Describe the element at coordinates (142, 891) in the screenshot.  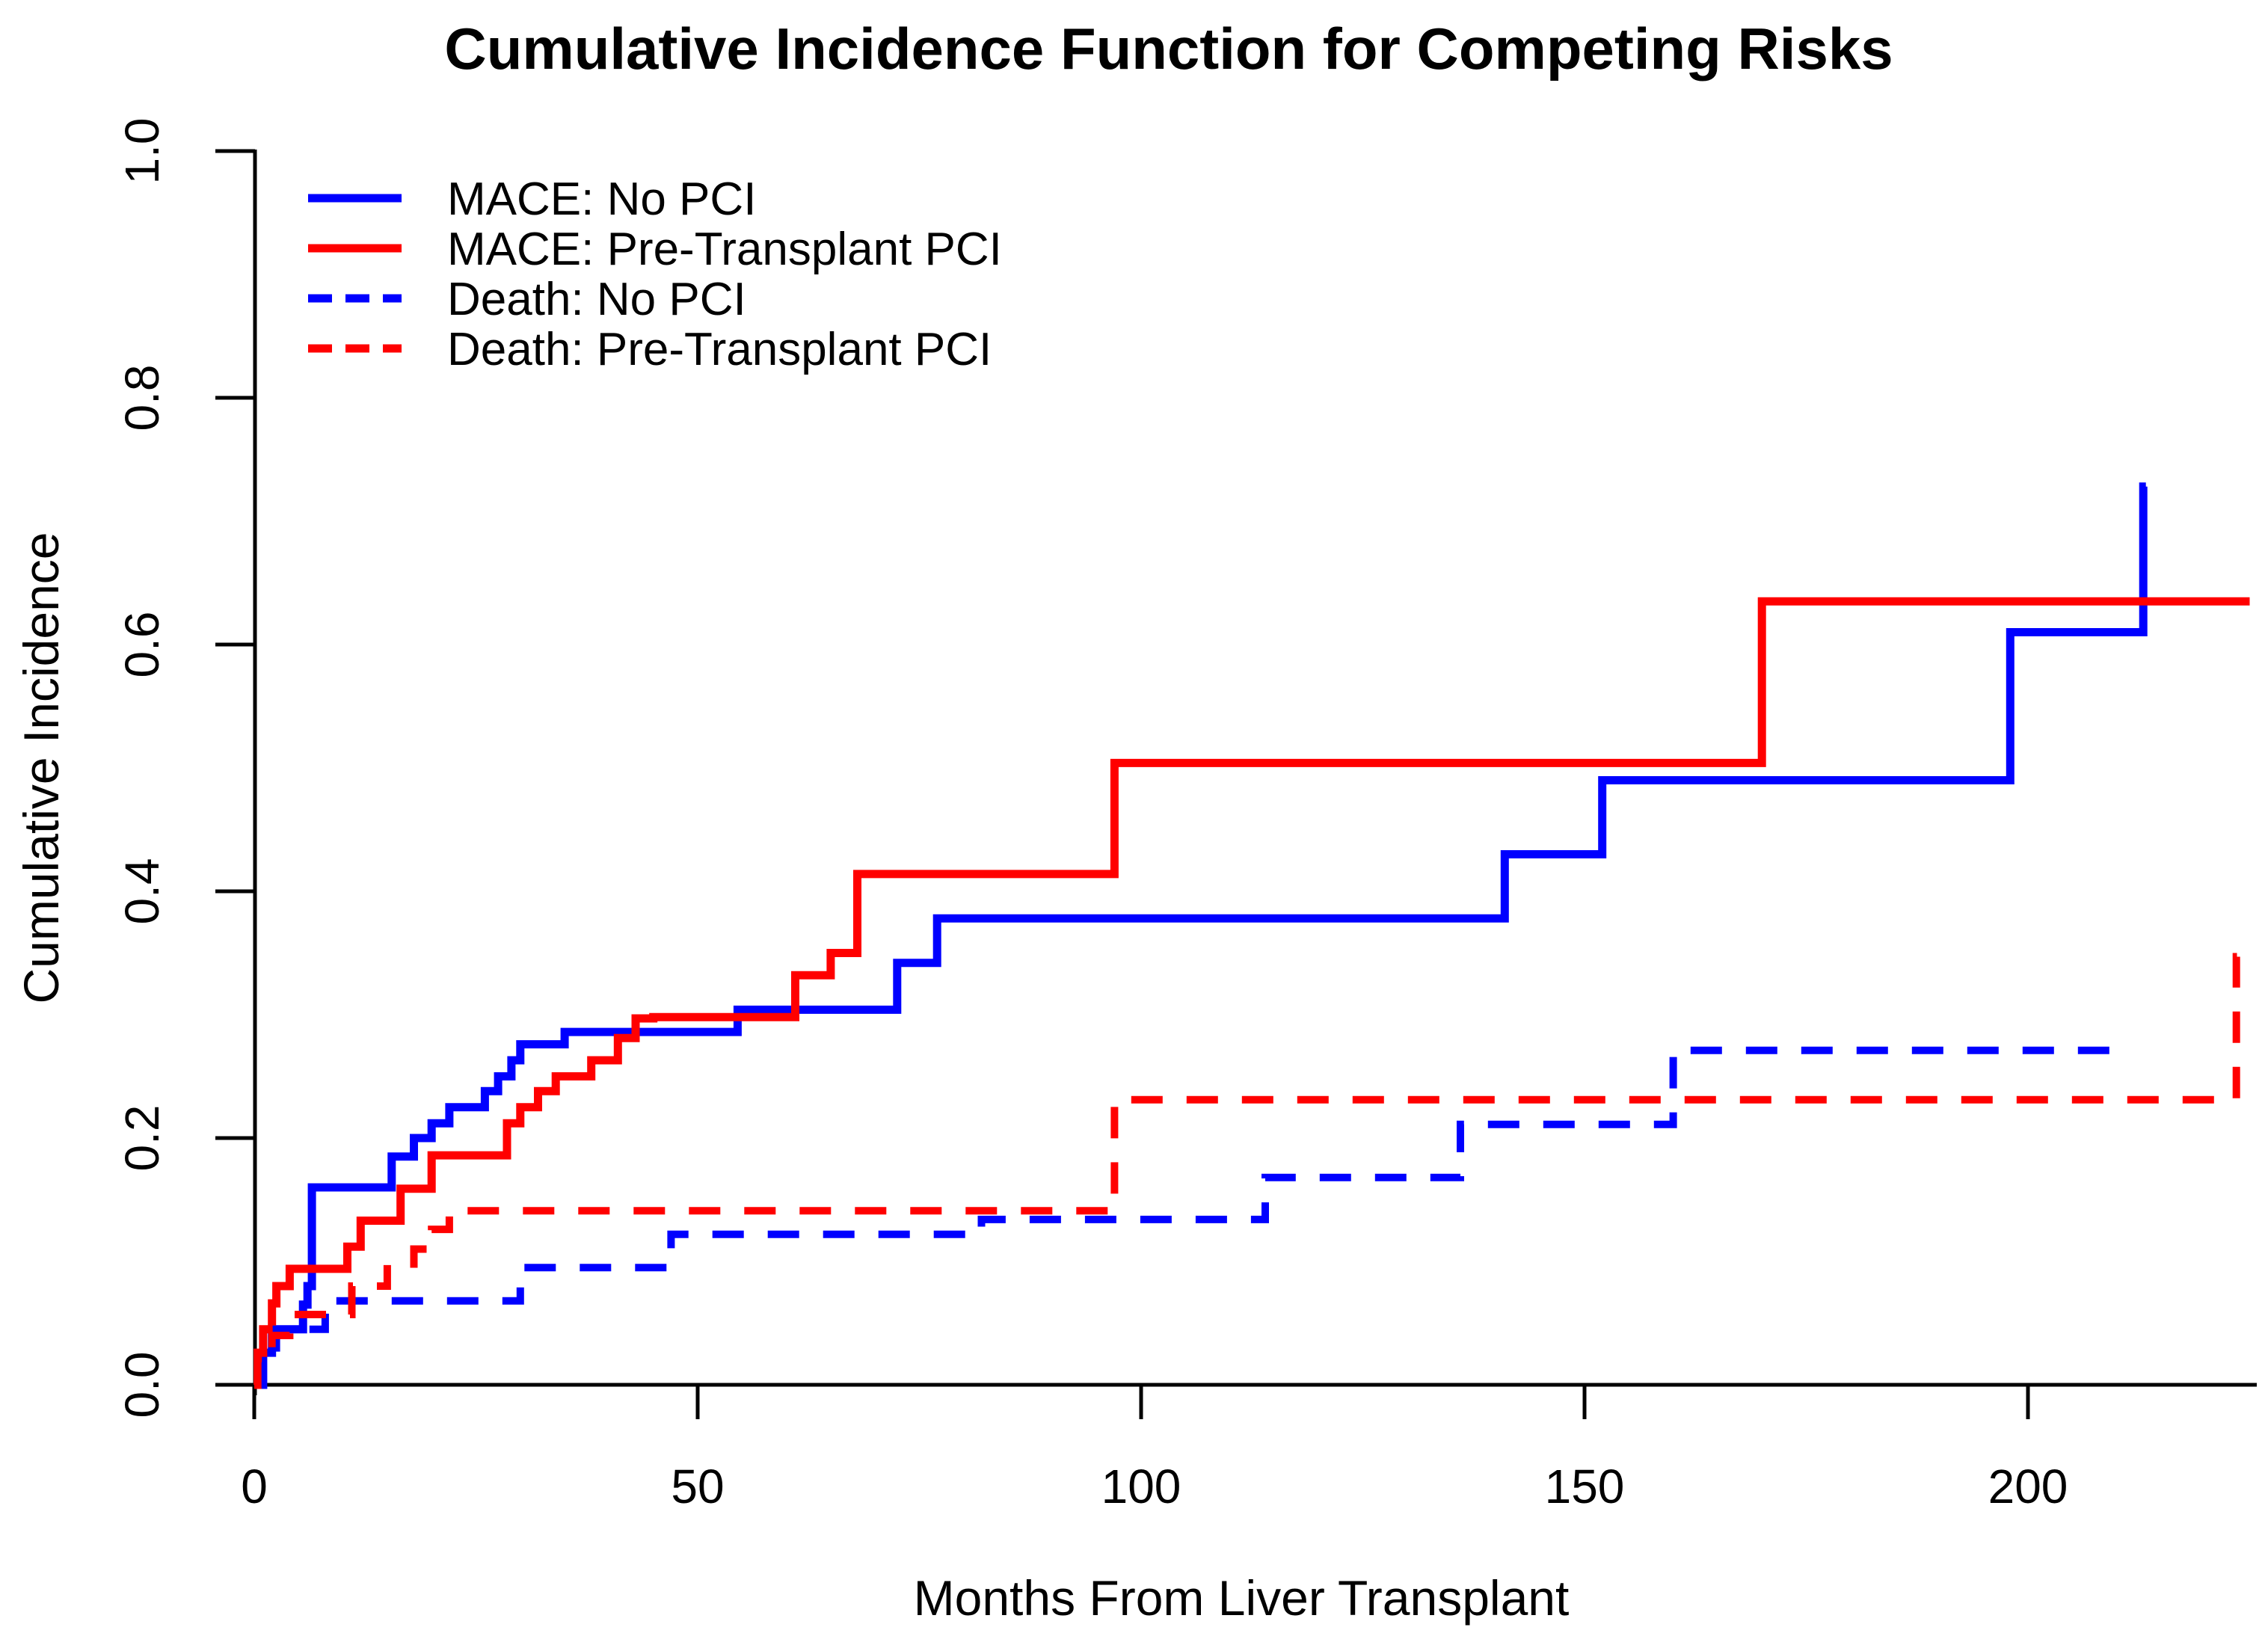
I see `y-tick-label: 0.4` at that location.